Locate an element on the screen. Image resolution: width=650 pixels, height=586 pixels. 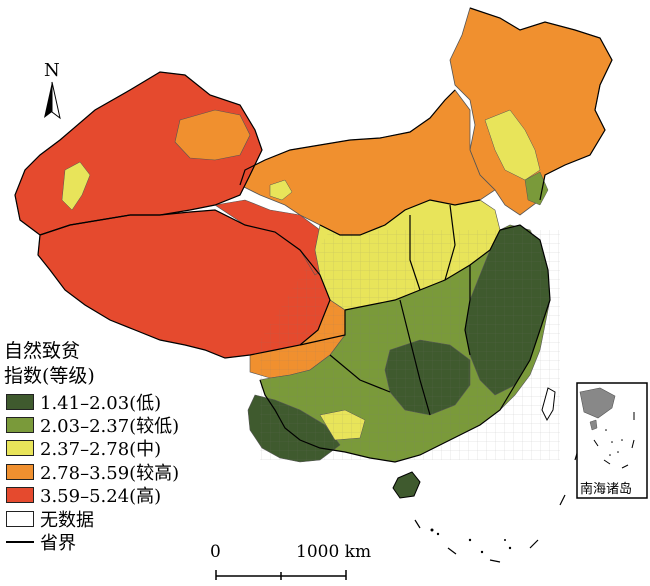
legend-boundary-label: 省界 is located at coordinates (58, 544).